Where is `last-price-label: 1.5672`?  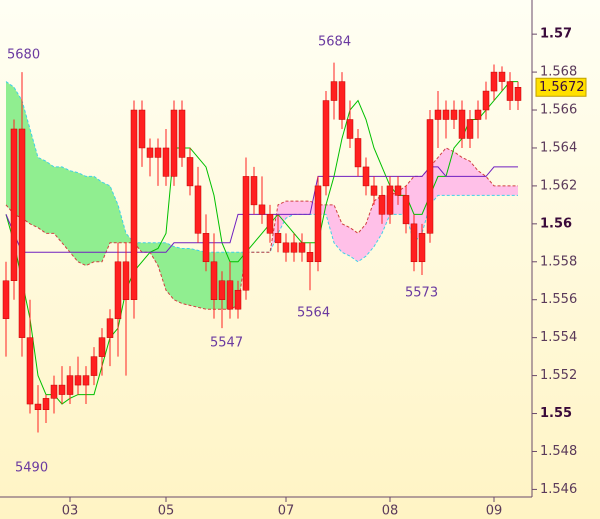 last-price-label: 1.5672 is located at coordinates (562, 87).